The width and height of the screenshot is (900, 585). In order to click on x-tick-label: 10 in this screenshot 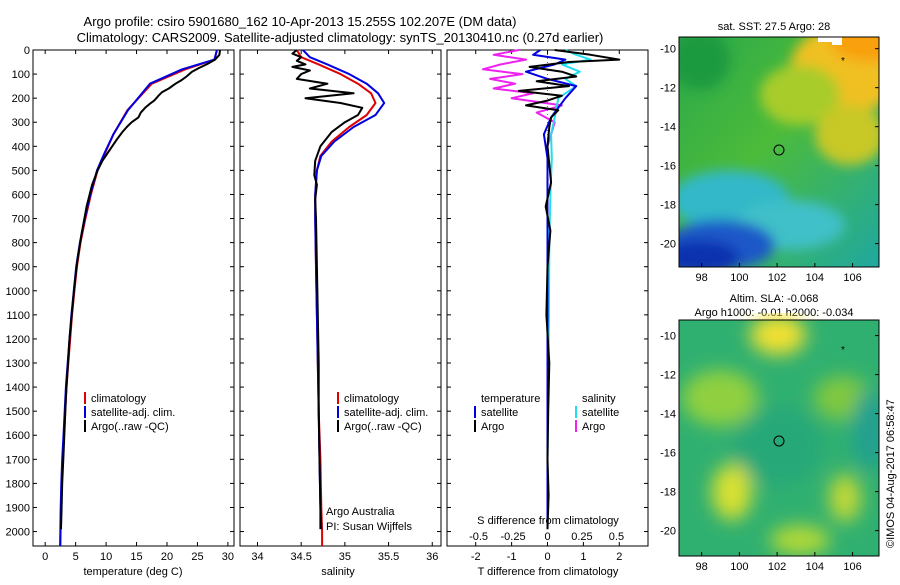, I will do `click(106, 557)`.